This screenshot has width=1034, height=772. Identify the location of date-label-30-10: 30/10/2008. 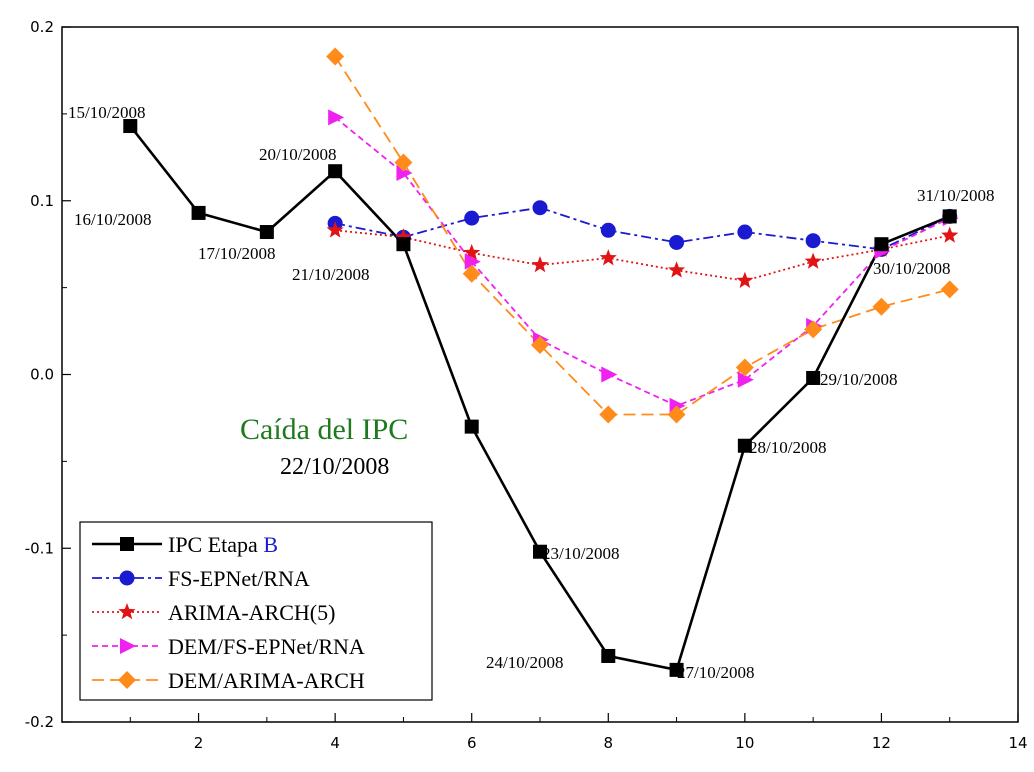
(911, 268).